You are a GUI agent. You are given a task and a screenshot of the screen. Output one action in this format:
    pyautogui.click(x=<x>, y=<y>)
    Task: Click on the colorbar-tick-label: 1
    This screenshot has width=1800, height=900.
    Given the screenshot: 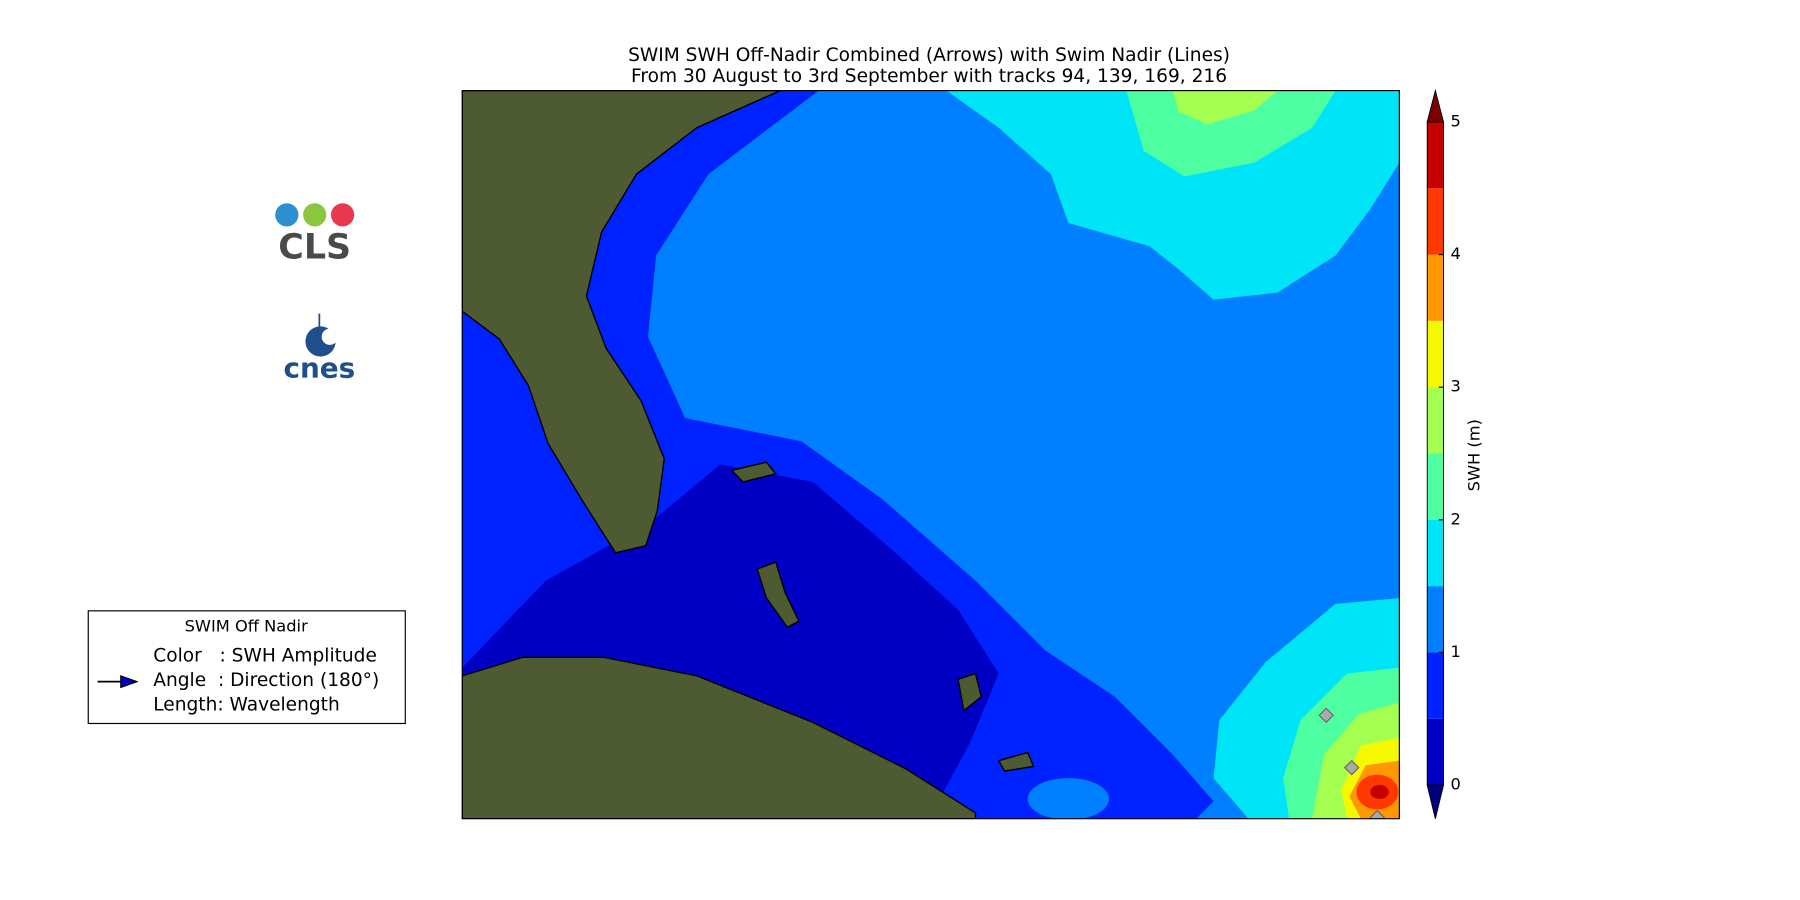 What is the action you would take?
    pyautogui.click(x=1455, y=651)
    